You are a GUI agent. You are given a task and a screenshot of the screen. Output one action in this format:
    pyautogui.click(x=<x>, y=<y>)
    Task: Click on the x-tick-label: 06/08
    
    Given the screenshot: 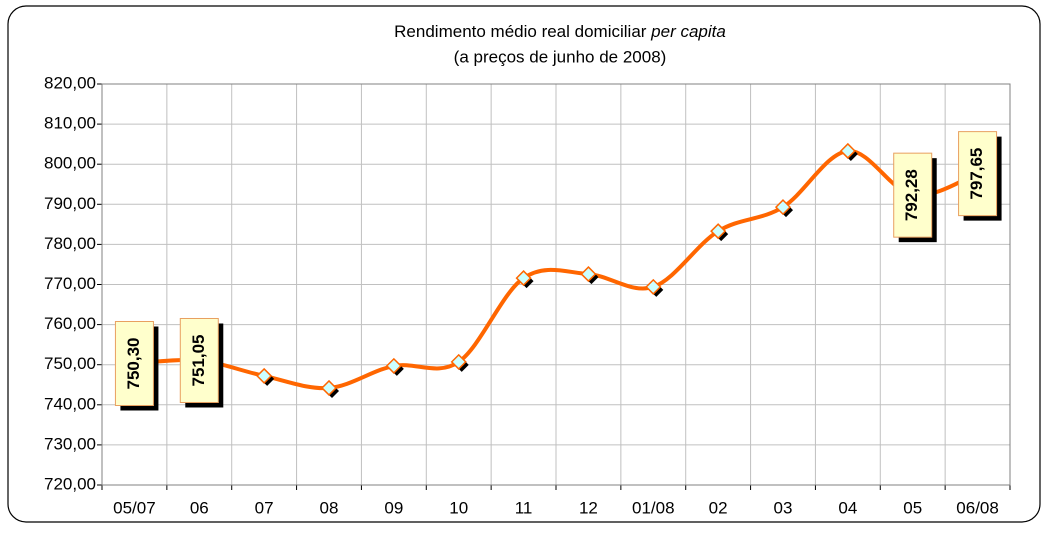 What is the action you would take?
    pyautogui.click(x=977, y=507)
    